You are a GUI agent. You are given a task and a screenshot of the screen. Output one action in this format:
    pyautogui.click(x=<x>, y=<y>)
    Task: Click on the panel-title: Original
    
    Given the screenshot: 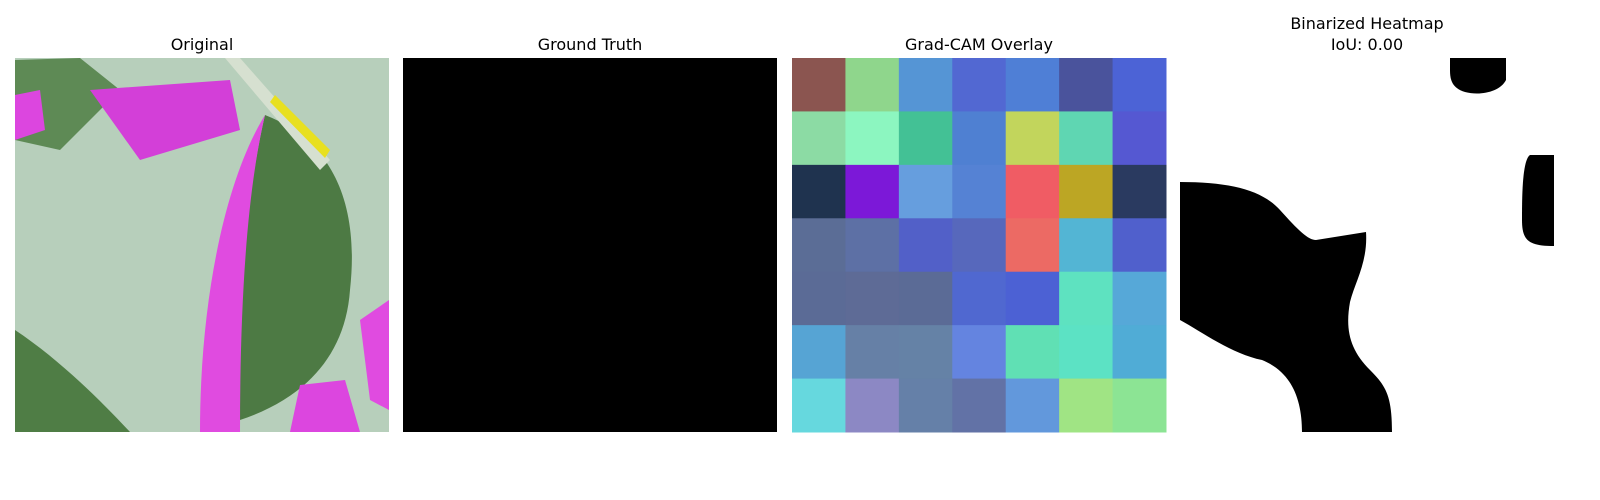 What is the action you would take?
    pyautogui.click(x=202, y=44)
    